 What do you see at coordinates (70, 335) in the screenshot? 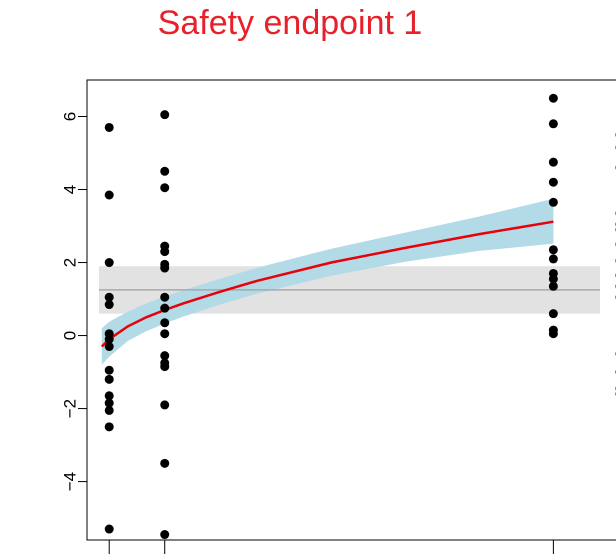
I see `y-tick-label-3: 0` at bounding box center [70, 335].